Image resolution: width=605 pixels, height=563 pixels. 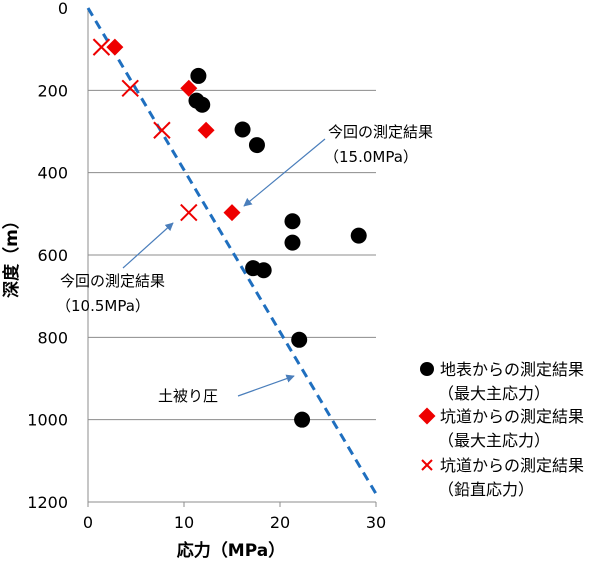 What do you see at coordinates (11, 255) in the screenshot?
I see `y-axis-title: 深度（m）` at bounding box center [11, 255].